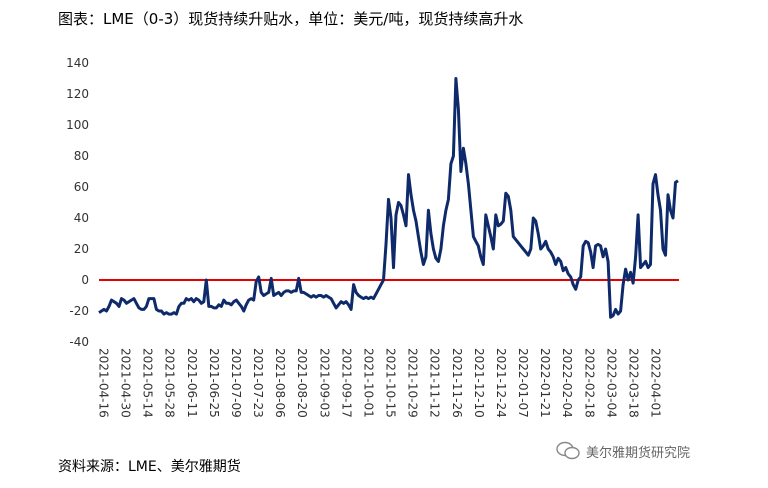 This screenshot has width=768, height=488. I want to click on x-tick-label: 2021-10-29, so click(413, 383).